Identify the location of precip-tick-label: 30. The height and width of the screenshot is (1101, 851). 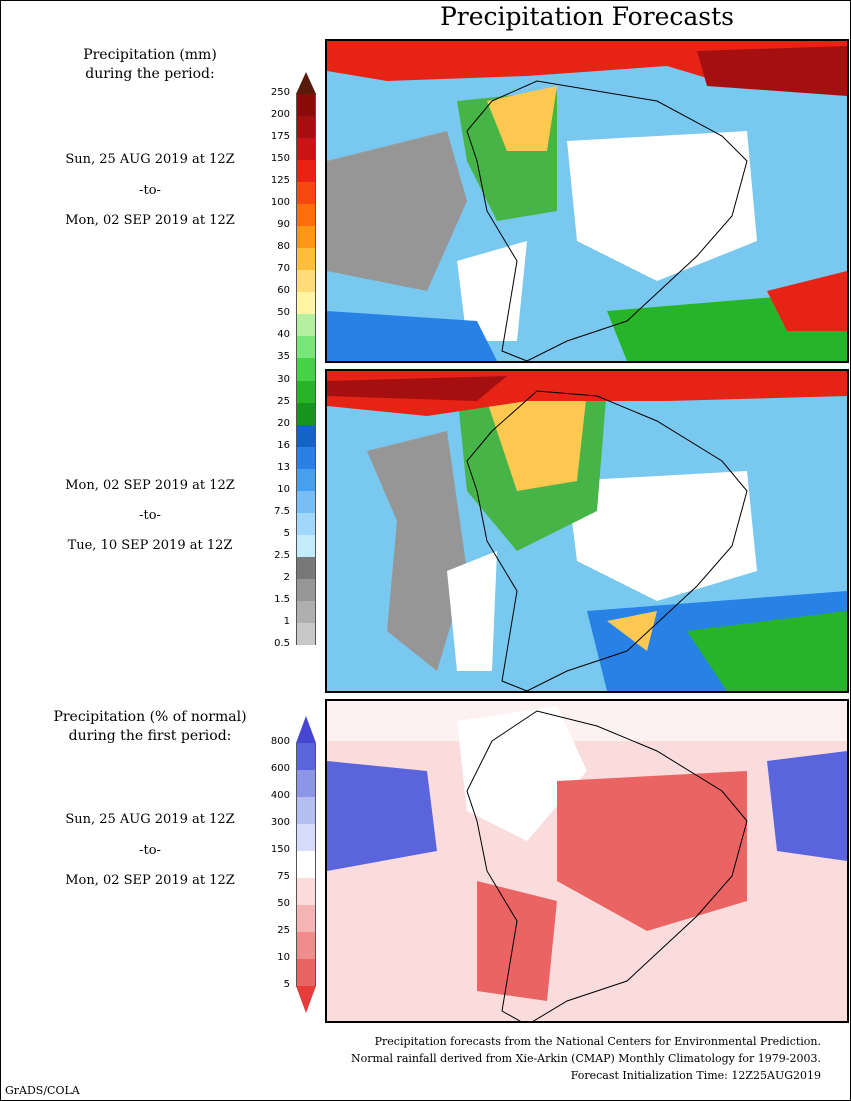
(283, 379).